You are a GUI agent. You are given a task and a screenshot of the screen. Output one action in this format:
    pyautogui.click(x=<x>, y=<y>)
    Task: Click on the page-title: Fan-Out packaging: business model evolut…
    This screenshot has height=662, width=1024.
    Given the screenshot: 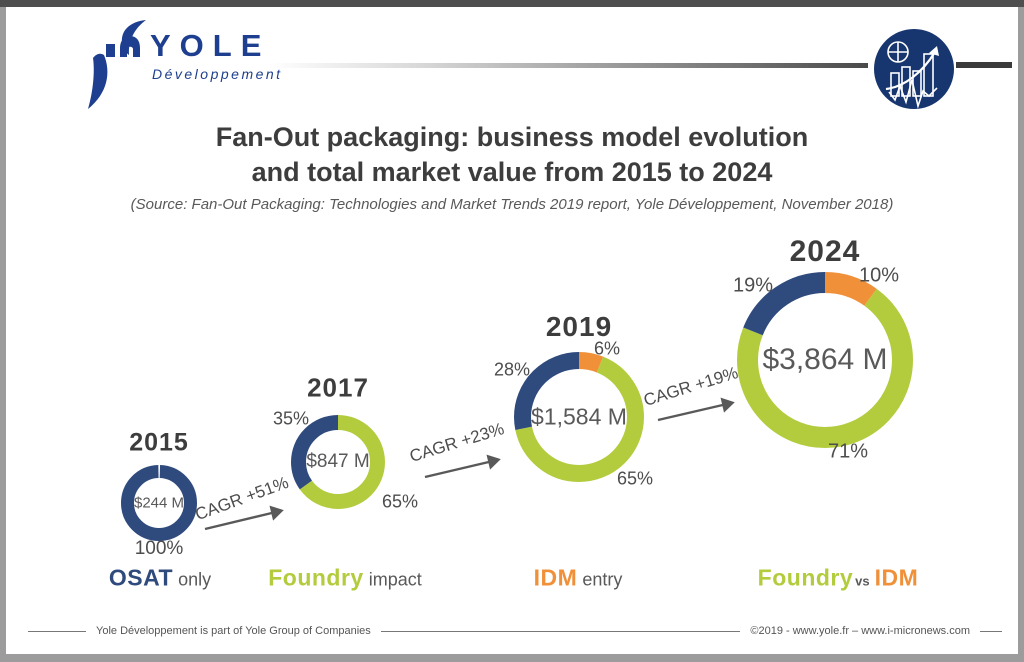 What is the action you would take?
    pyautogui.click(x=512, y=155)
    